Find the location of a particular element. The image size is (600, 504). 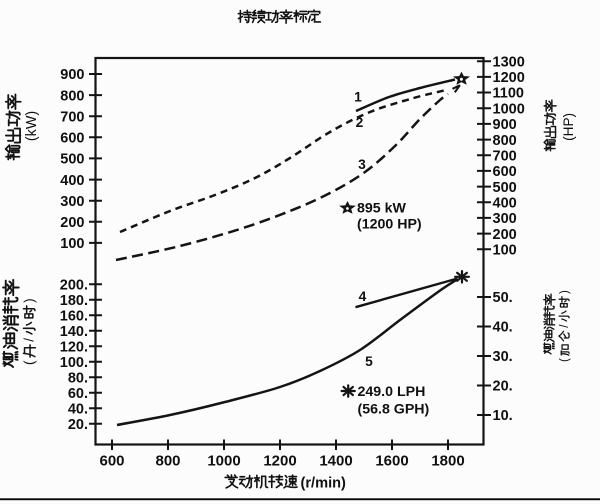

svg-text: 2 is located at coordinates (360, 122).